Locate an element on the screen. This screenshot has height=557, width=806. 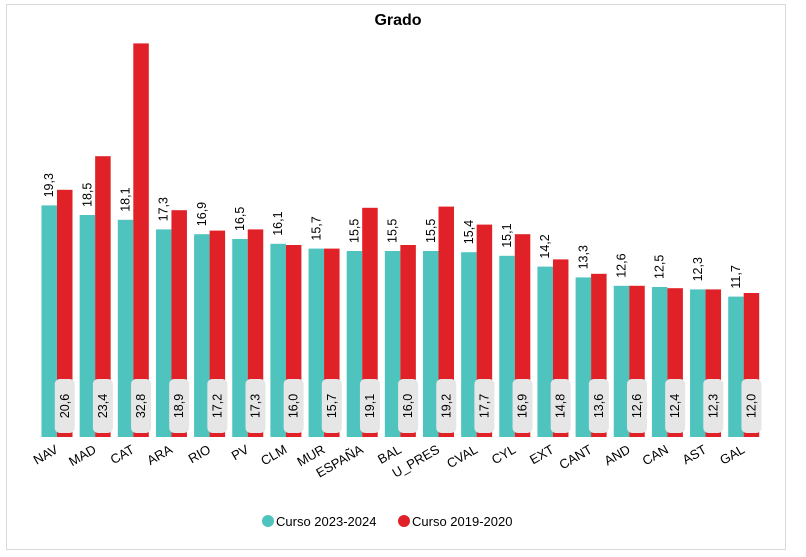
label-2019-MUR: 15,7 is located at coordinates (332, 406).